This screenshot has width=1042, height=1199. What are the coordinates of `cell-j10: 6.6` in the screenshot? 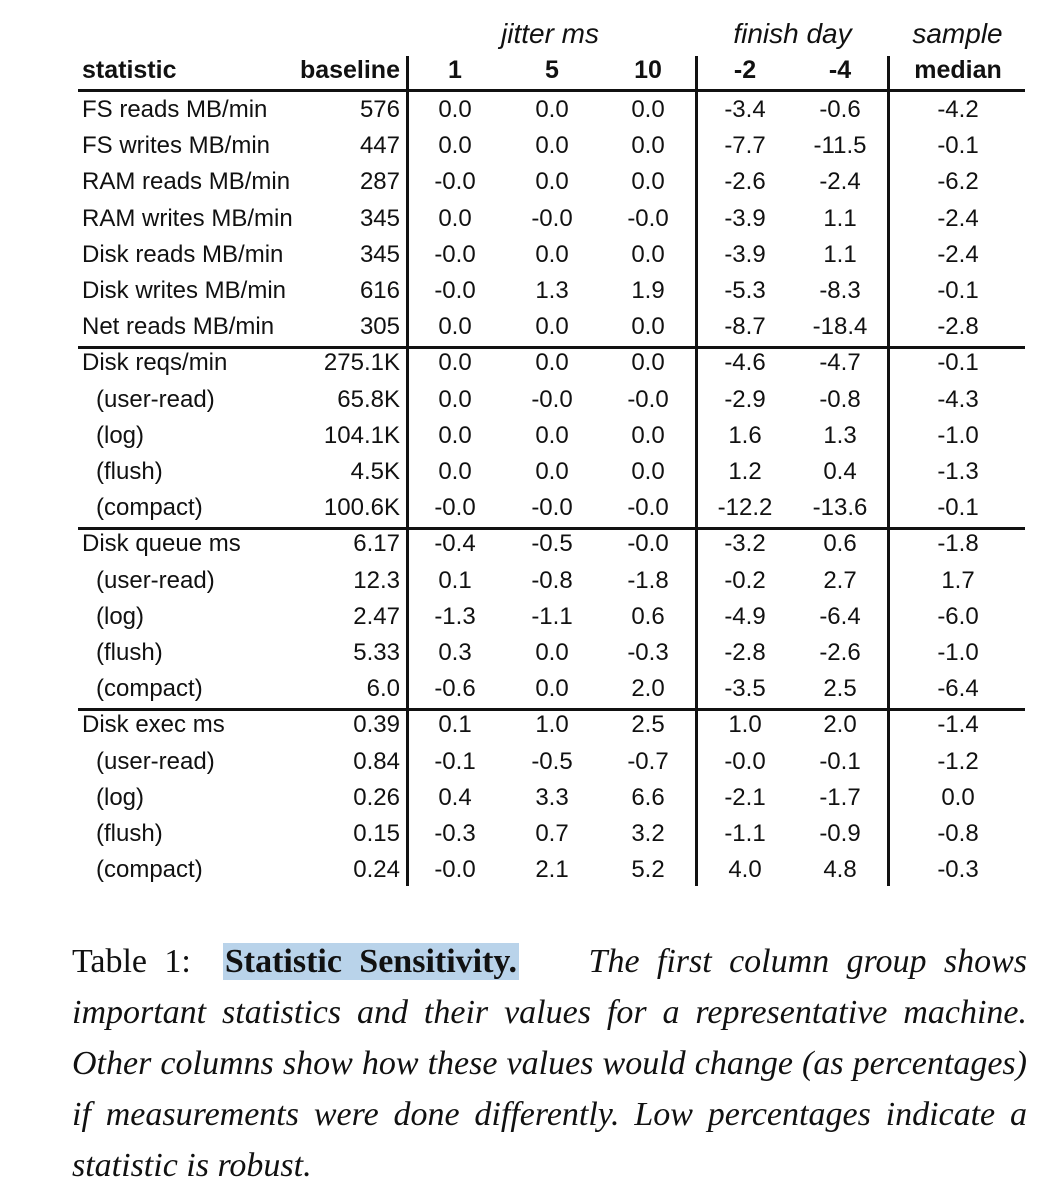 It's located at (648, 797).